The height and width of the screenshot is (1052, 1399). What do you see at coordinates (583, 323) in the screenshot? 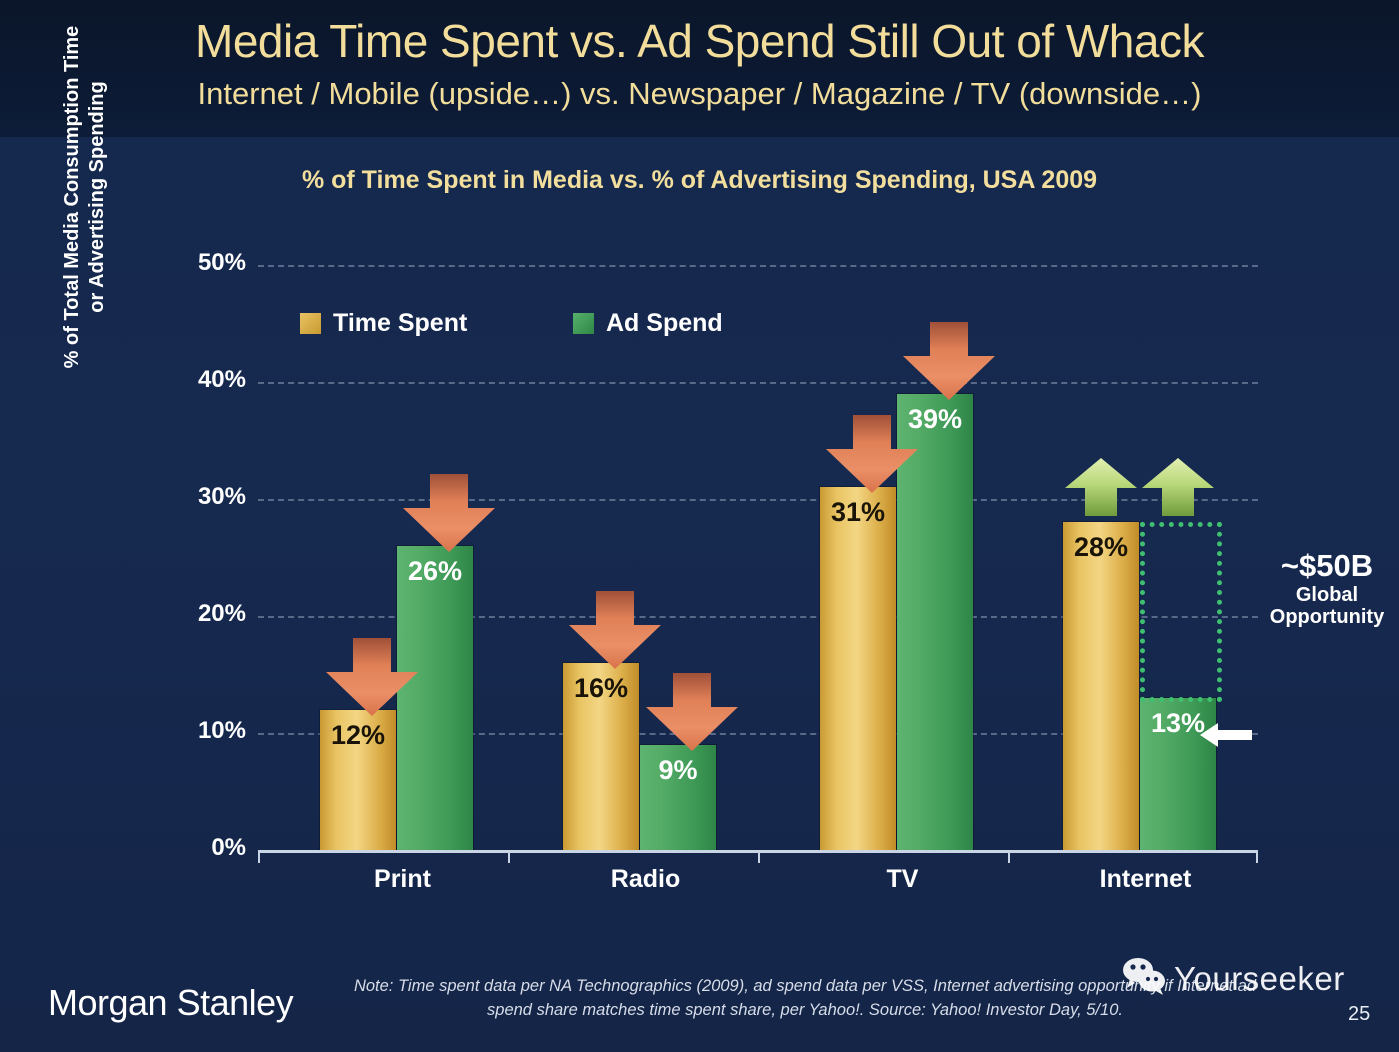
I see `legend-swatch-ad-spend` at bounding box center [583, 323].